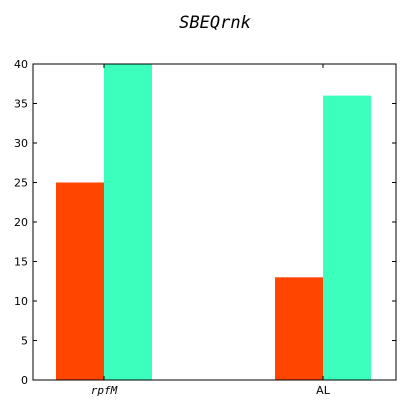  What do you see at coordinates (21, 143) in the screenshot?
I see `y-tick-label-30: 30` at bounding box center [21, 143].